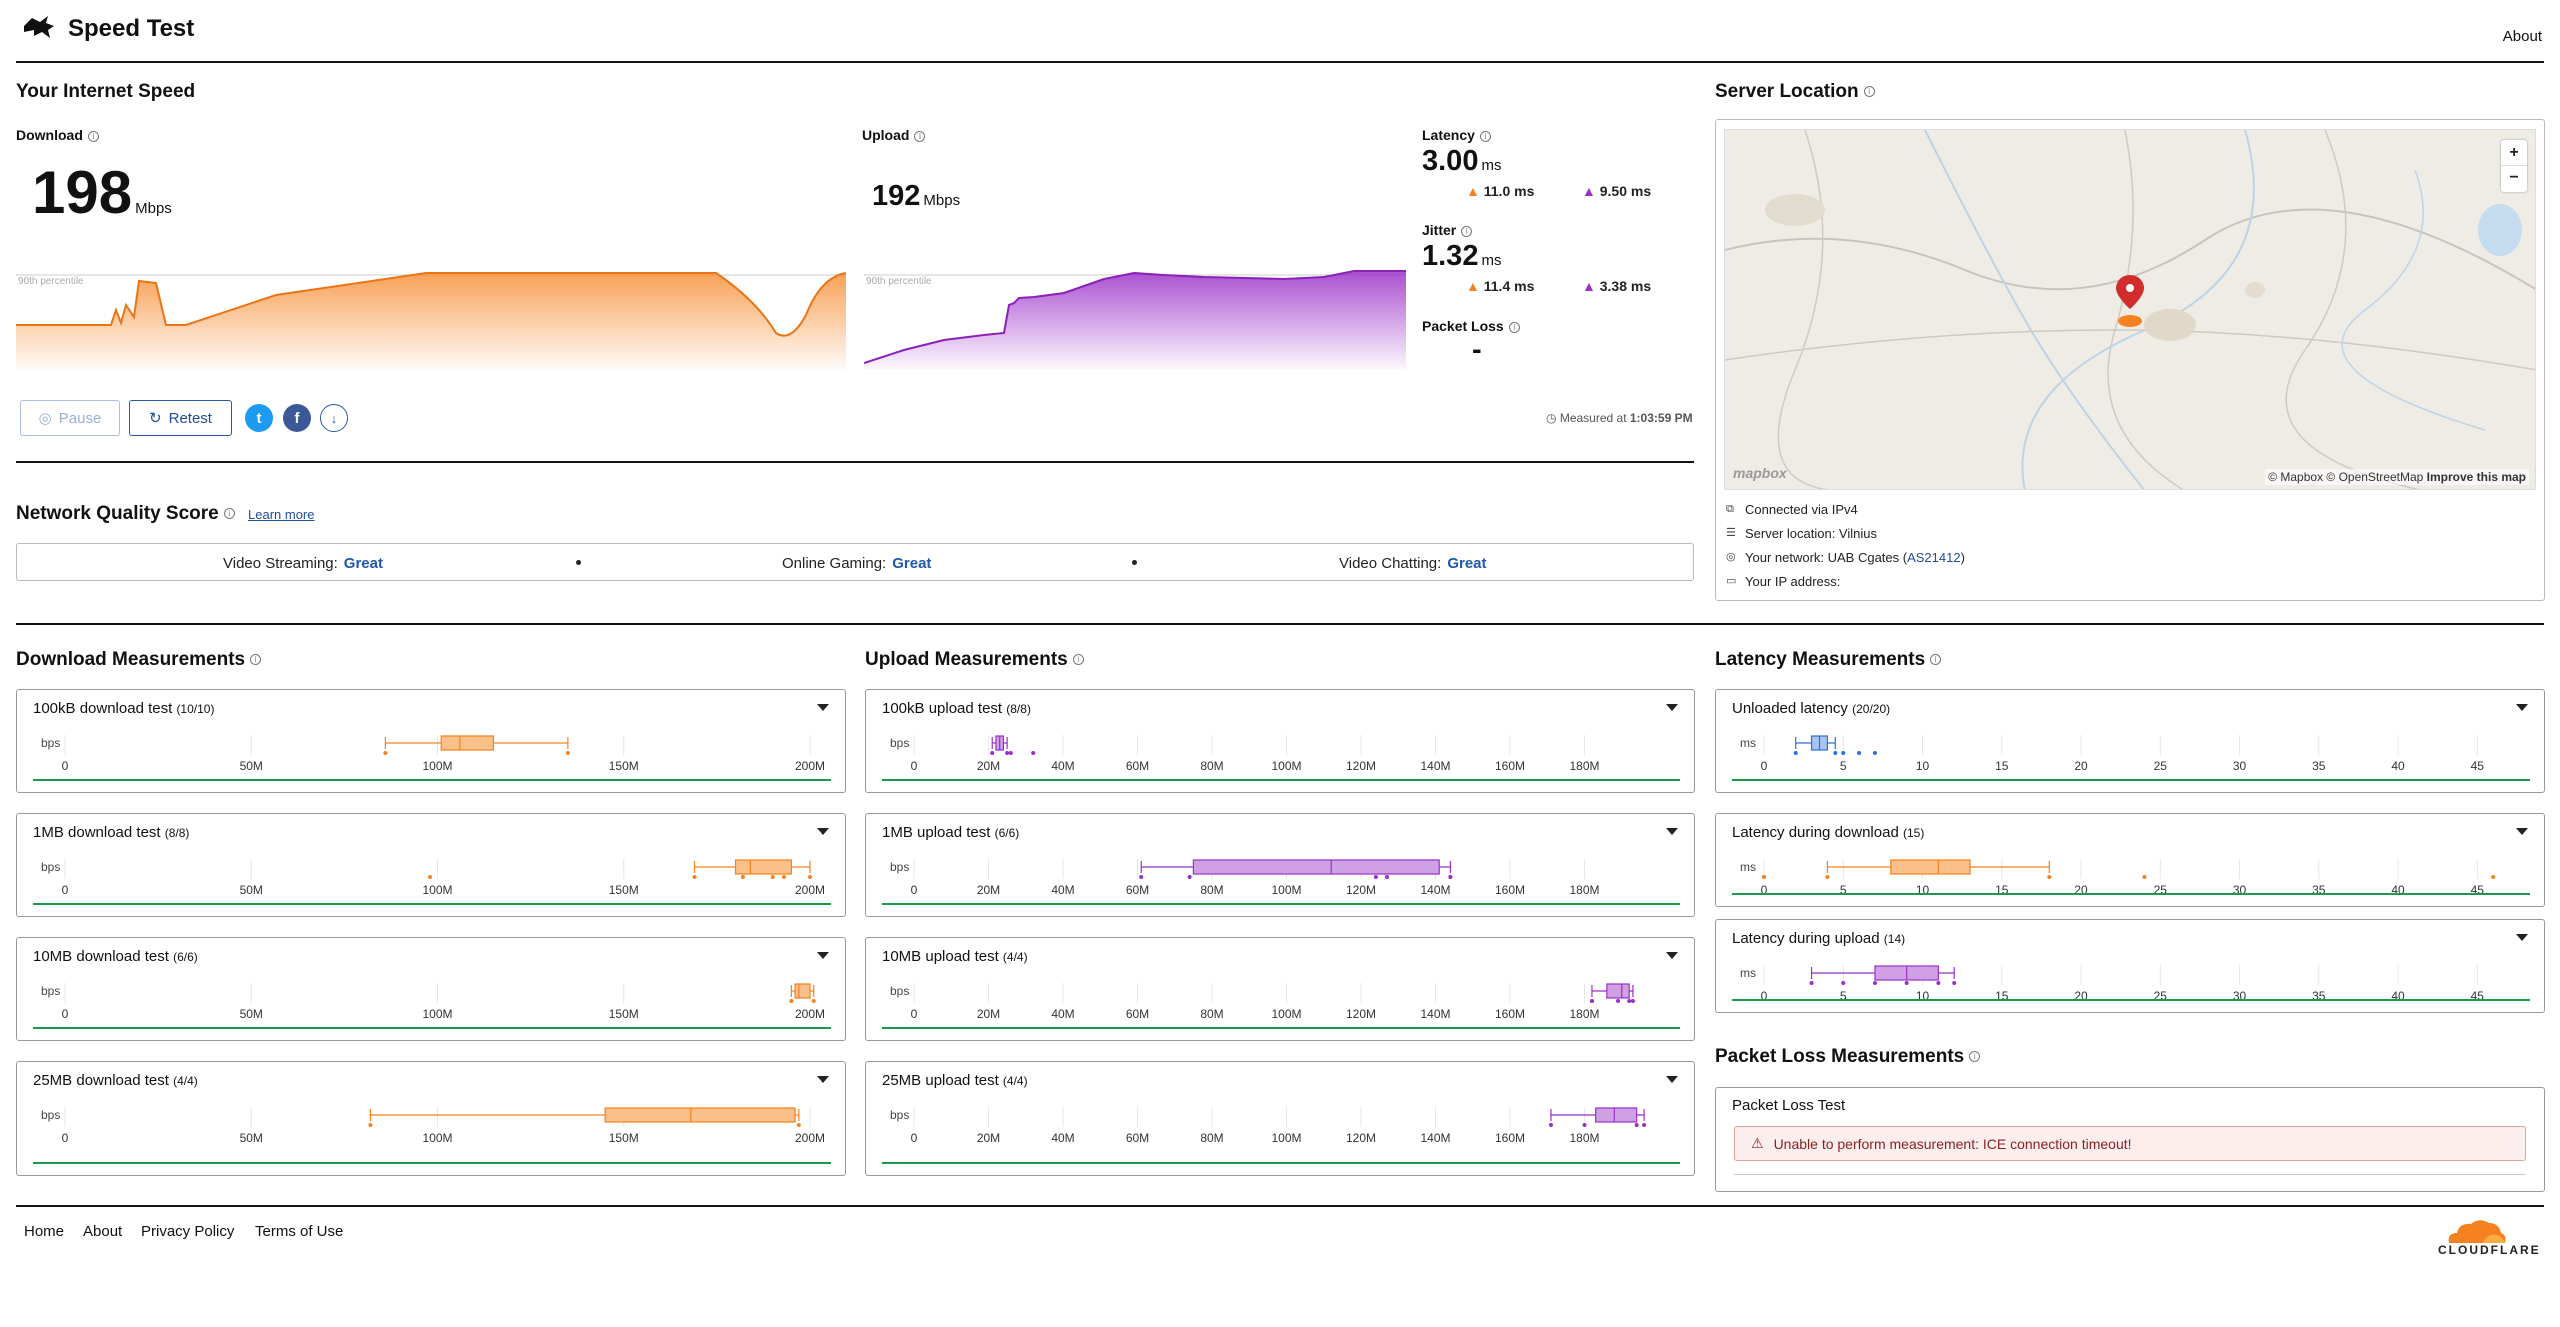  I want to click on footer-about-link: About, so click(103, 1231).